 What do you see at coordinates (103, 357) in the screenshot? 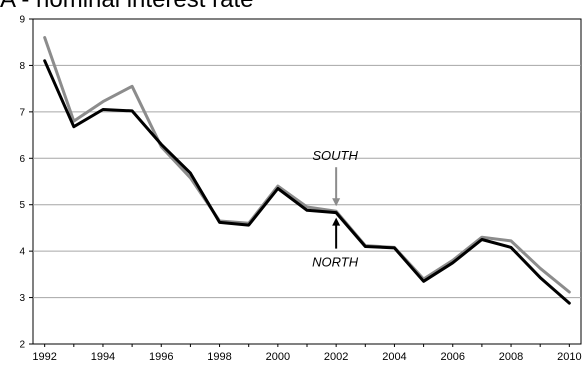
I see `x-tick-label: 1994` at bounding box center [103, 357].